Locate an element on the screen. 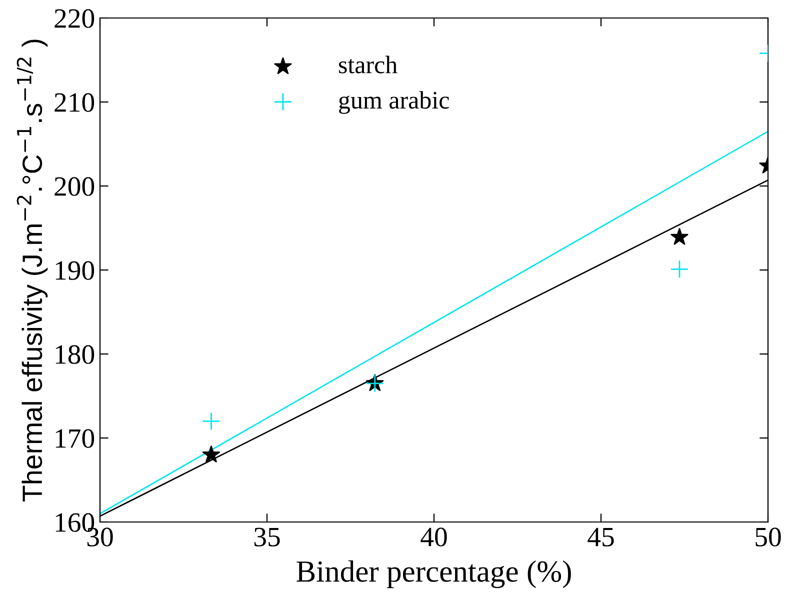 This screenshot has height=610, width=789. y-tick-label: 220 is located at coordinates (74, 18).